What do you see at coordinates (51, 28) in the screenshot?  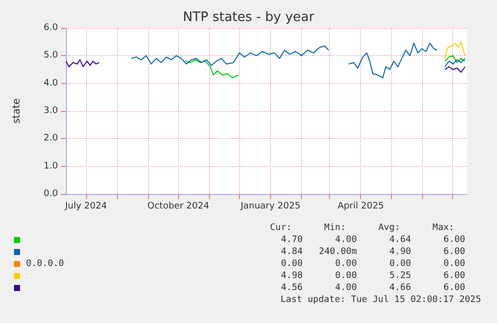 I see `y-tick-label: 6.0` at bounding box center [51, 28].